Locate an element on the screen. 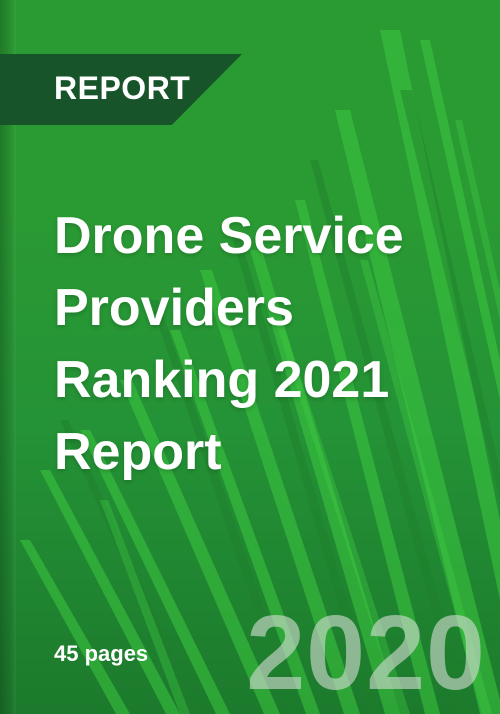 Image resolution: width=500 pixels, height=714 pixels. title-line: Drone Service is located at coordinates (229, 236).